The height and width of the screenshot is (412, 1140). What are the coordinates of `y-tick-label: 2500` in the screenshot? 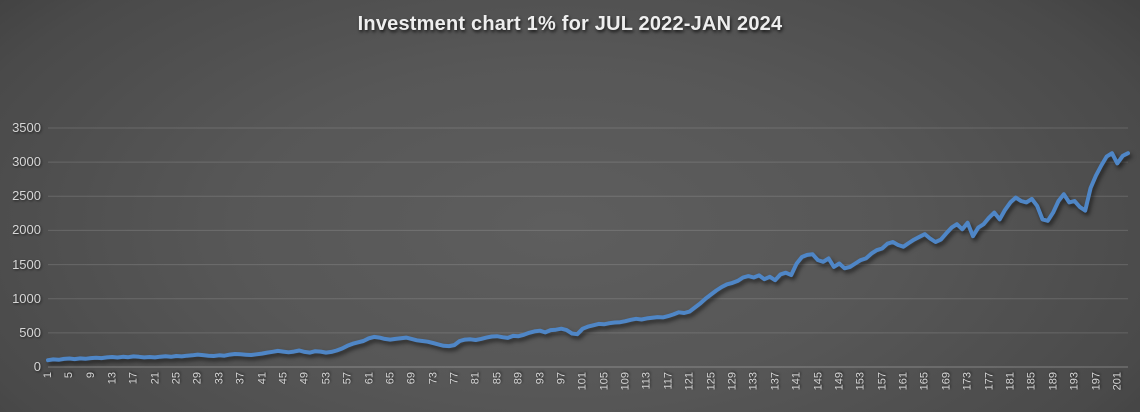 It's located at (26, 196).